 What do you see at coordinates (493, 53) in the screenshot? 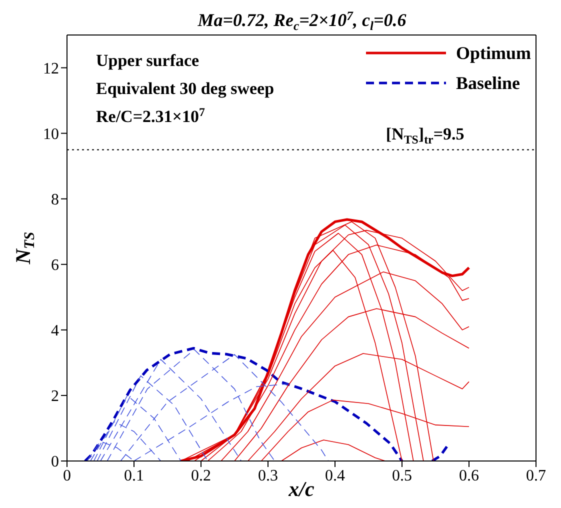
I see `legend-label: Optimum` at bounding box center [493, 53].